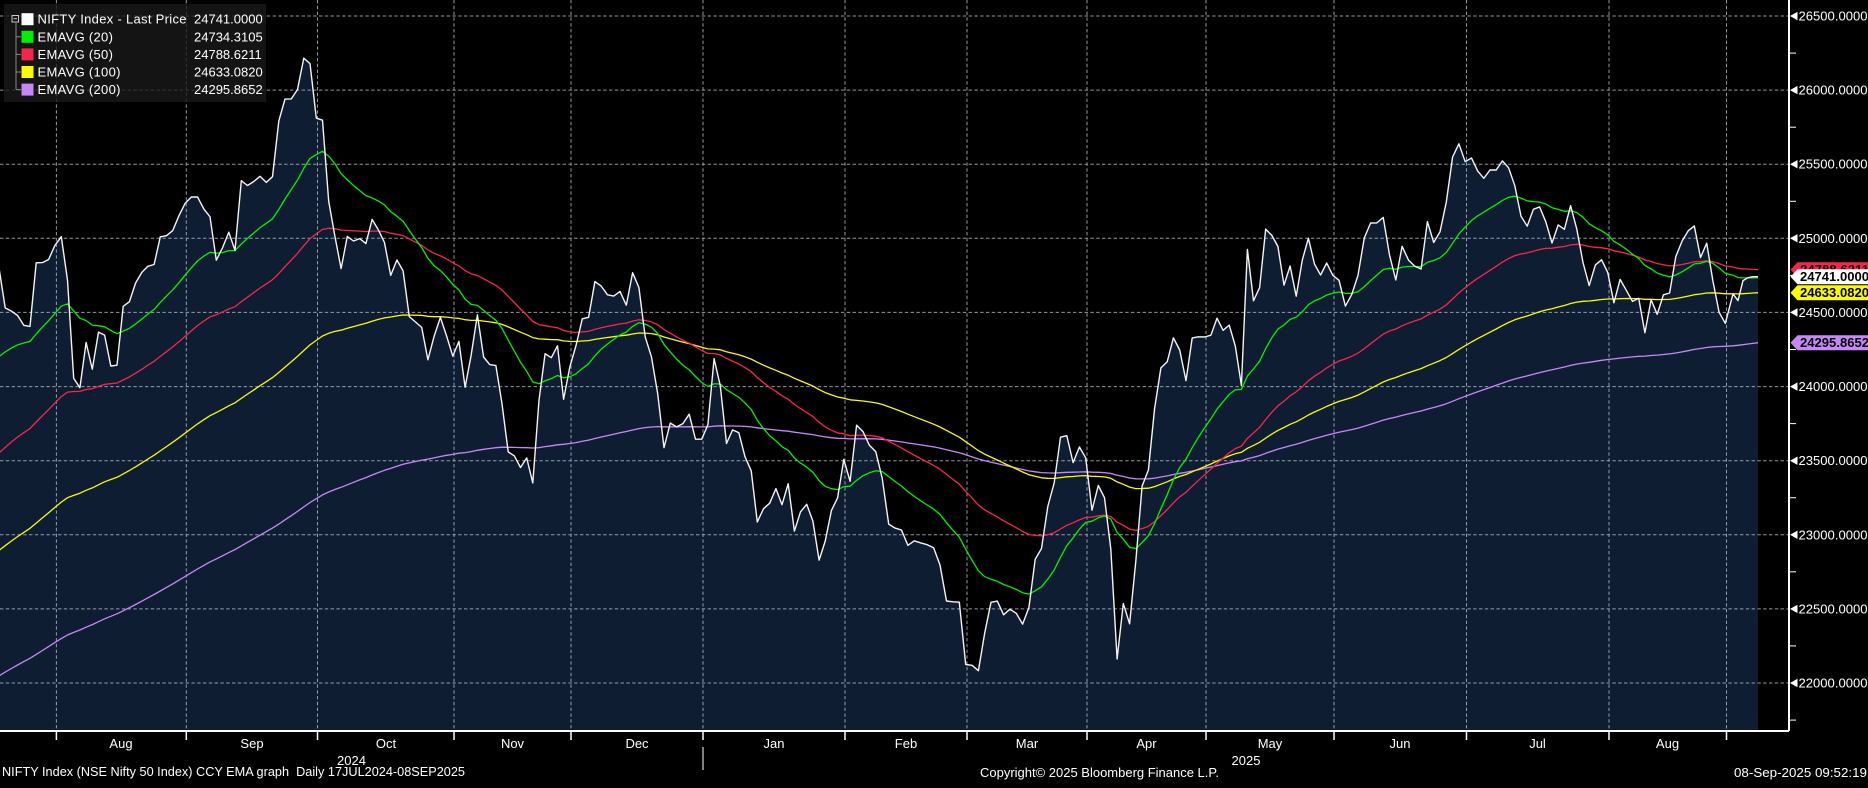  Describe the element at coordinates (1537, 743) in the screenshot. I see `svg-text: Jul` at that location.